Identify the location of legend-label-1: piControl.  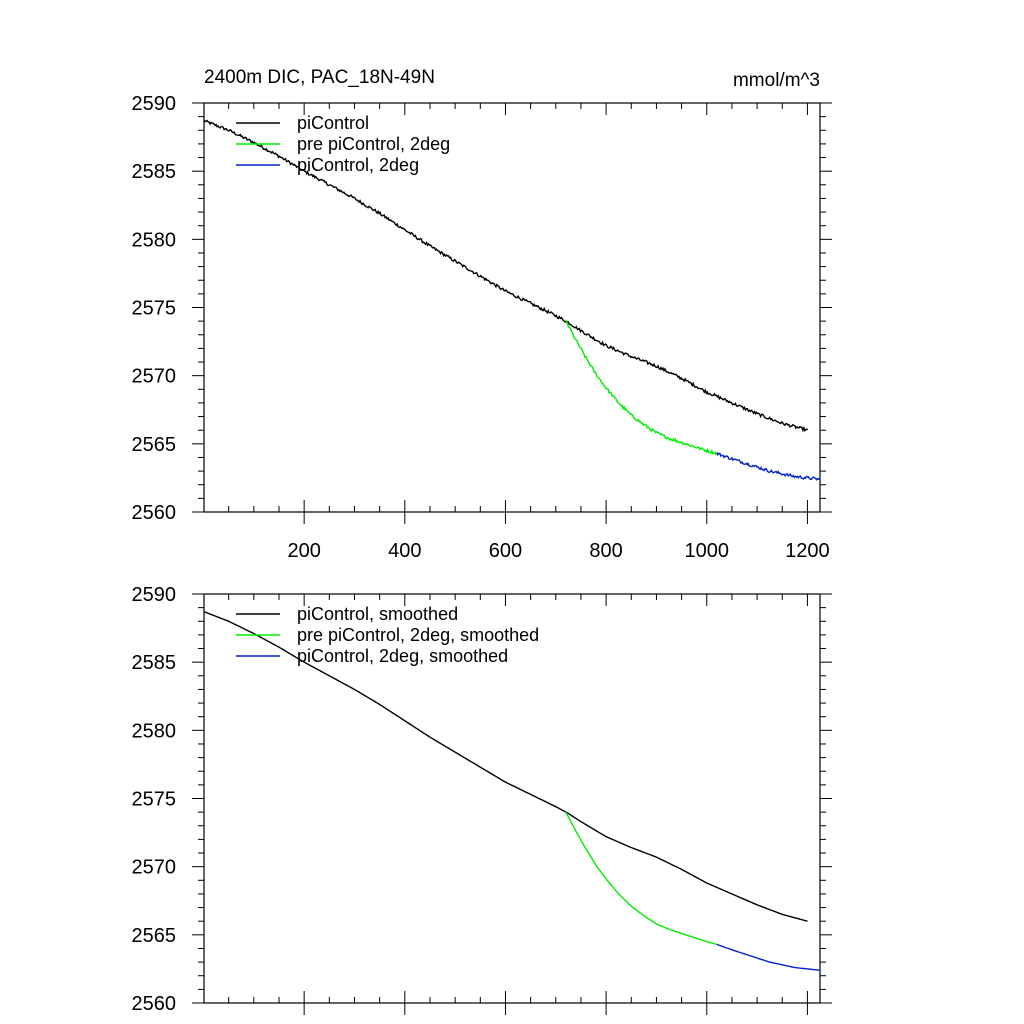
(333, 123).